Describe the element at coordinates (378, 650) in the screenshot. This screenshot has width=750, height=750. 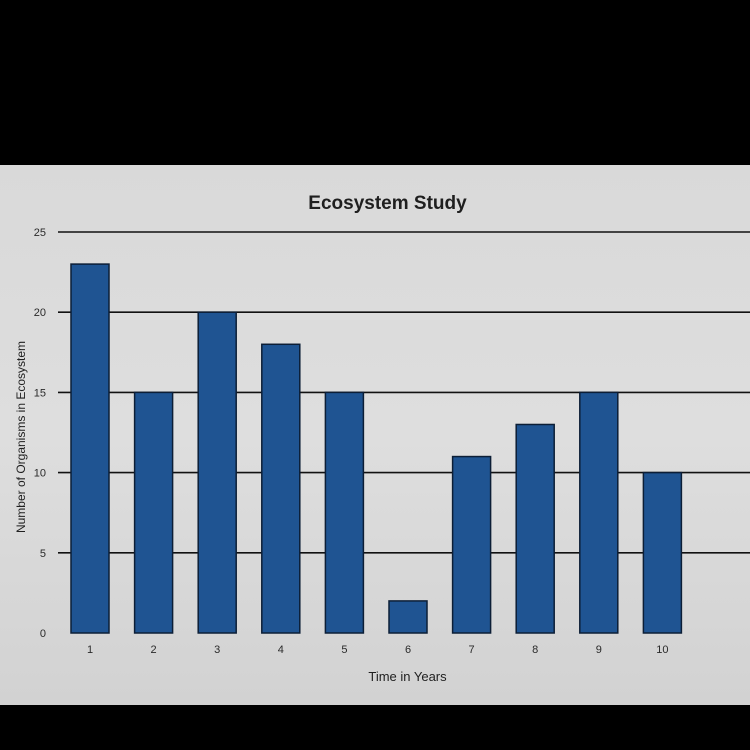
I see `x-ticks: 1 2 3 4 5 6 7 8 9 10` at that location.